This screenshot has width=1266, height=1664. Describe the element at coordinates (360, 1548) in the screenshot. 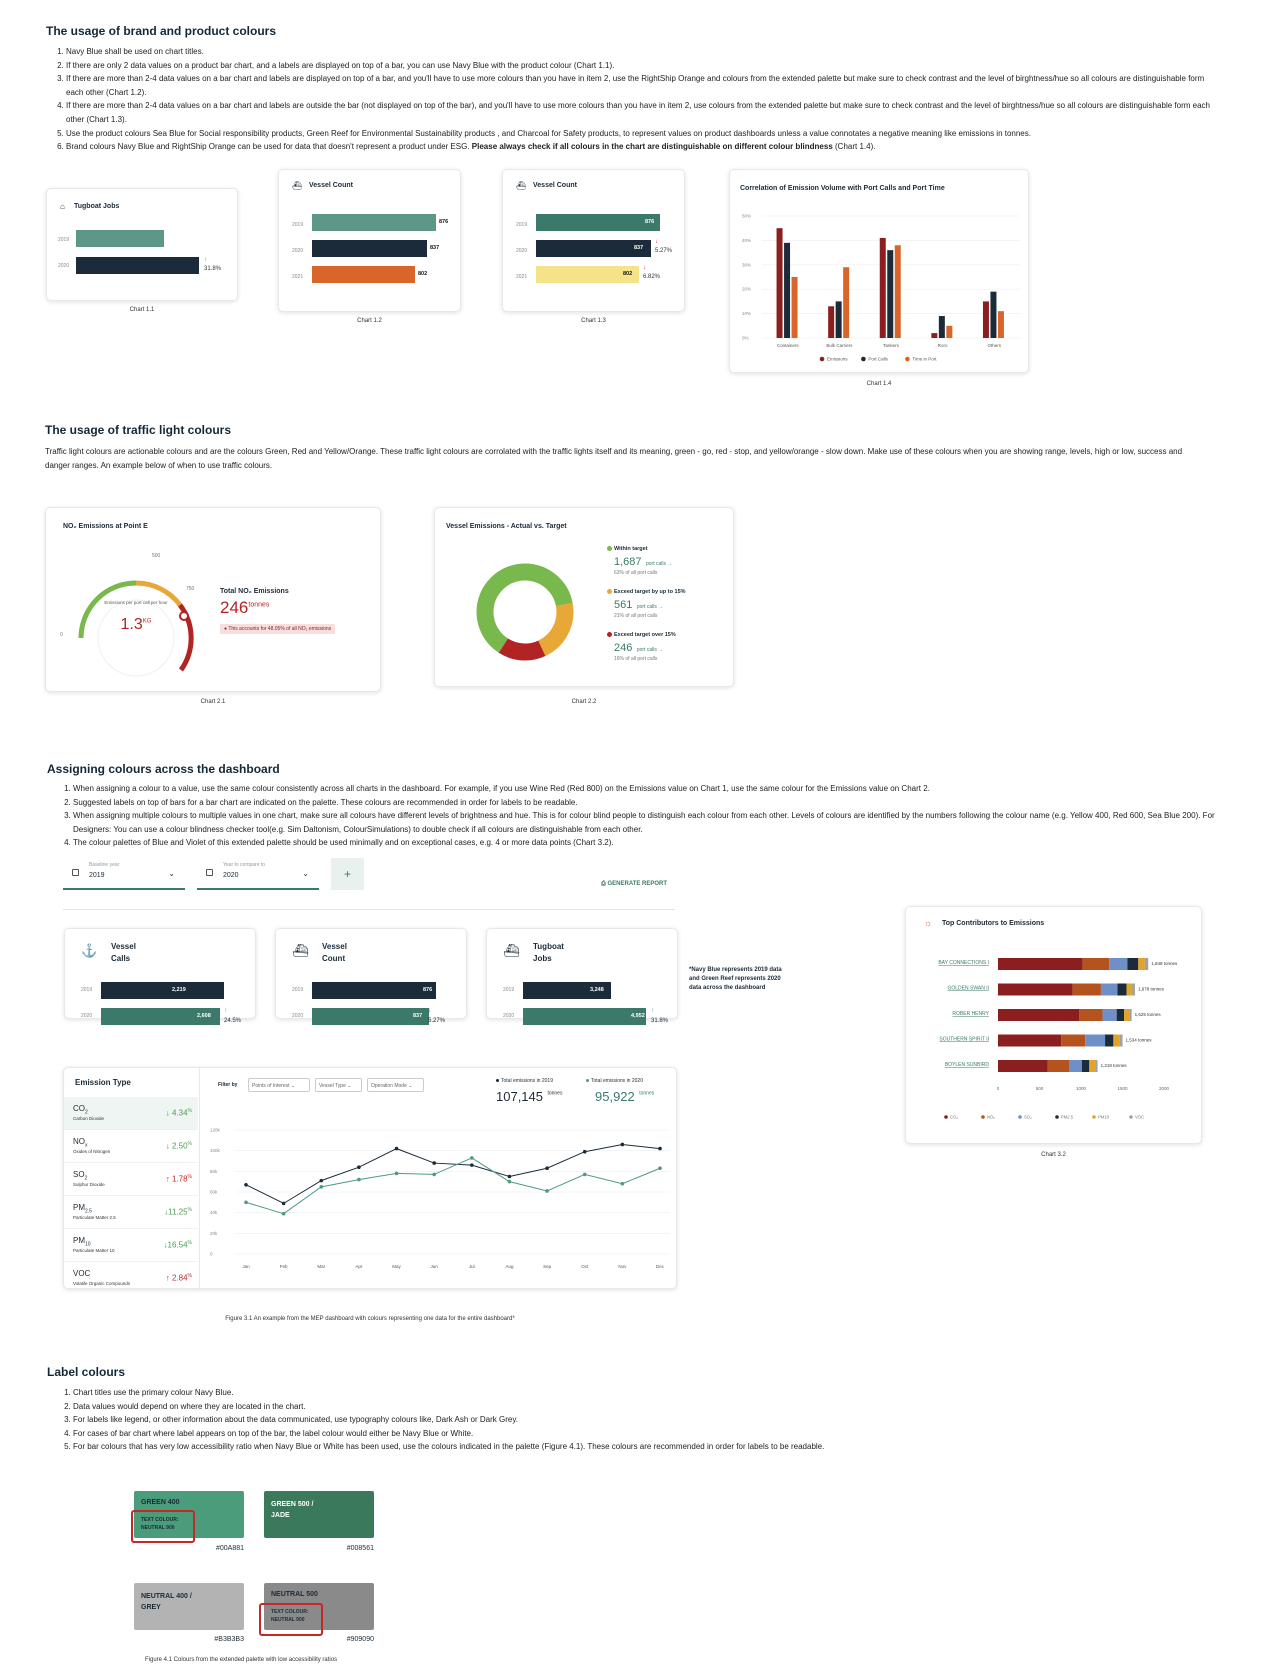

I see `hex-label: #008561` at that location.